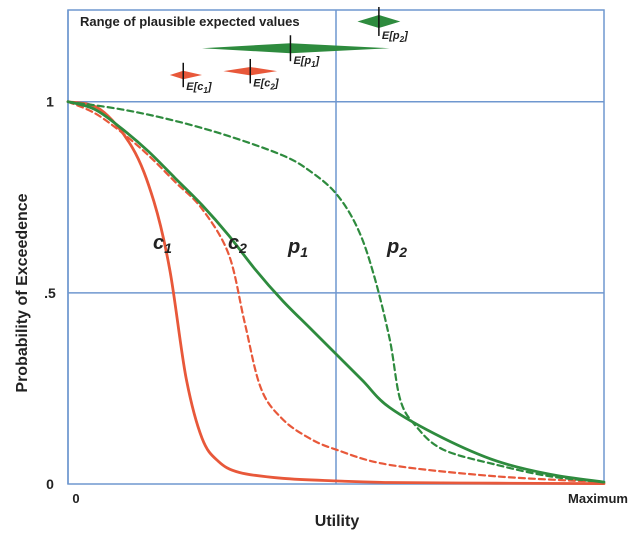  I want to click on y-axis-label: Probability of Exceedence, so click(22, 292).